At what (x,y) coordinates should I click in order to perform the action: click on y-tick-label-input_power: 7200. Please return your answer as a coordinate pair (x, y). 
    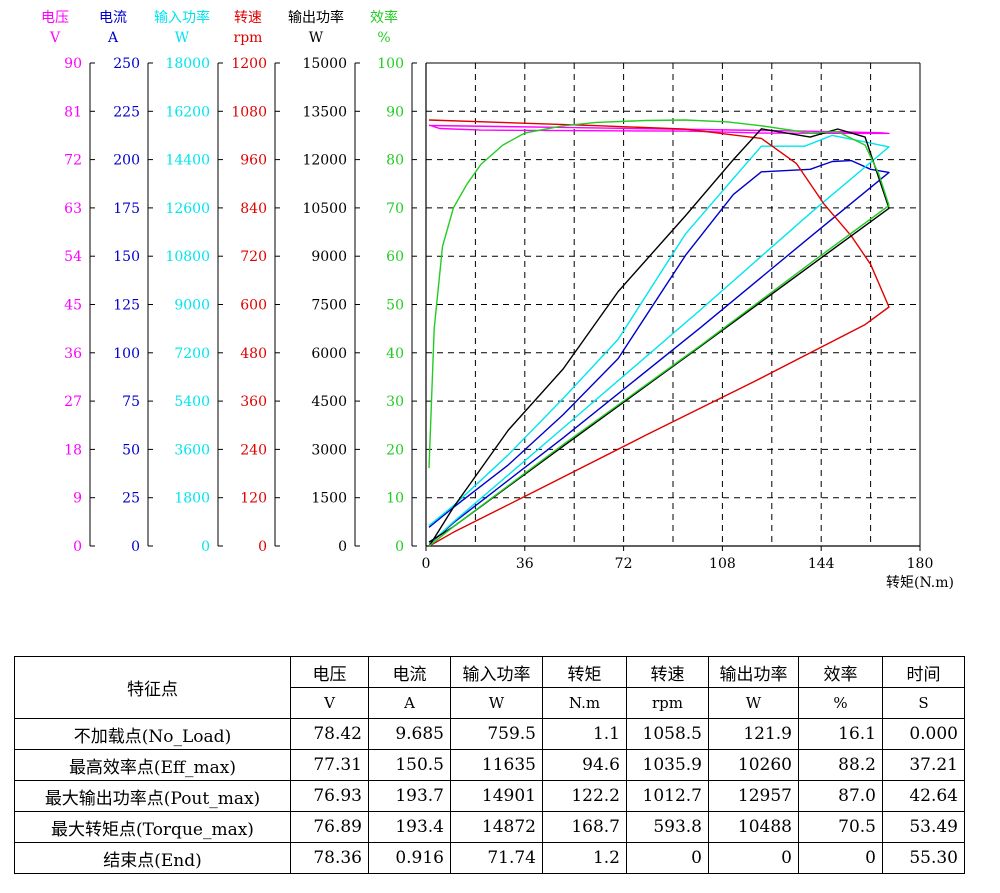
    Looking at the image, I should click on (192, 354).